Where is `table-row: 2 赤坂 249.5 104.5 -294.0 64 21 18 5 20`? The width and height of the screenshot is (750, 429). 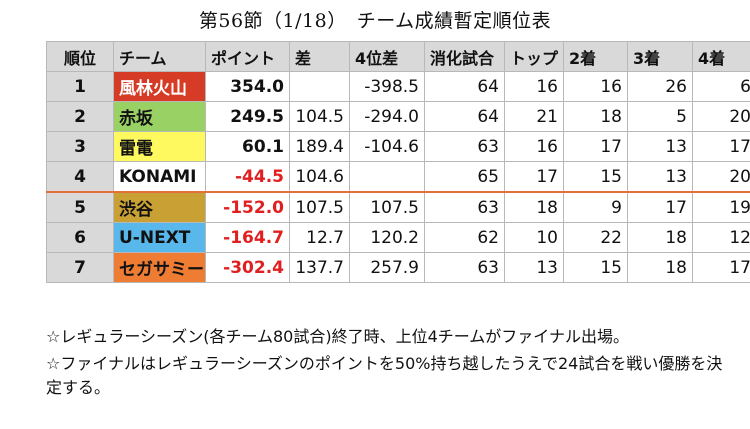
table-row: 2 赤坂 249.5 104.5 -294.0 64 21 18 5 20 is located at coordinates (398, 116).